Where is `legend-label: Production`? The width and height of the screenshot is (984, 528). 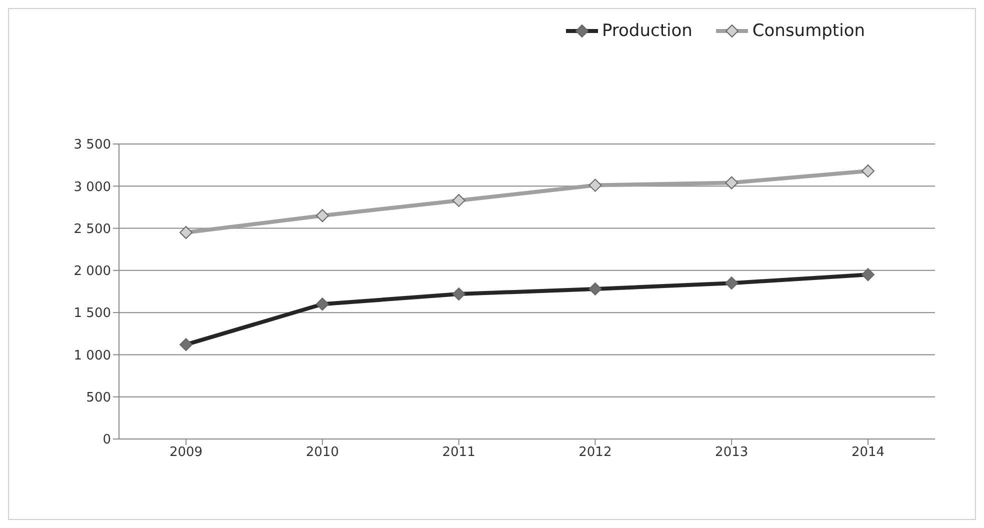
legend-label: Production is located at coordinates (646, 31).